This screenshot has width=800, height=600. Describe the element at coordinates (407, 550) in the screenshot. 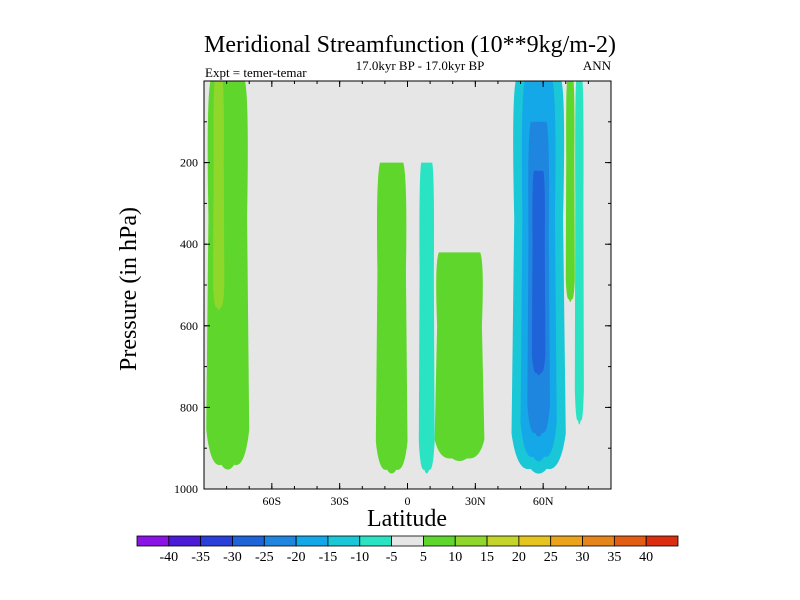

I see `colorbar: -40 -35 -30 -25 -20 -15 -10 -5 5 10 15 20 25 30 35 40` at that location.